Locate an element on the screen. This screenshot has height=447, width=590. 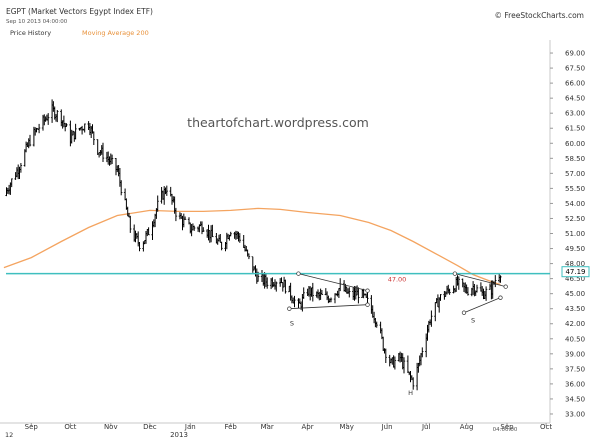
y-tick-label: 46.50 is located at coordinates (575, 279).